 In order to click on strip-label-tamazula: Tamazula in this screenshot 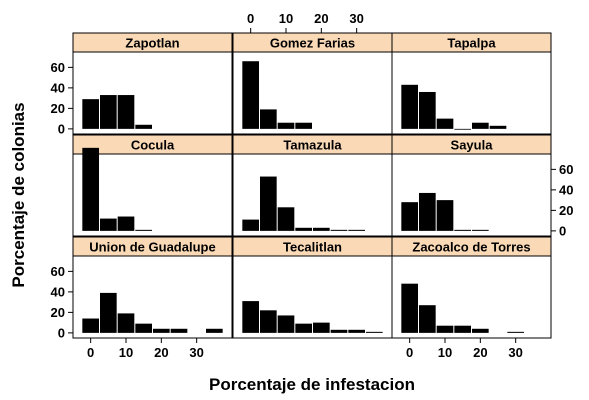, I will do `click(312, 145)`.